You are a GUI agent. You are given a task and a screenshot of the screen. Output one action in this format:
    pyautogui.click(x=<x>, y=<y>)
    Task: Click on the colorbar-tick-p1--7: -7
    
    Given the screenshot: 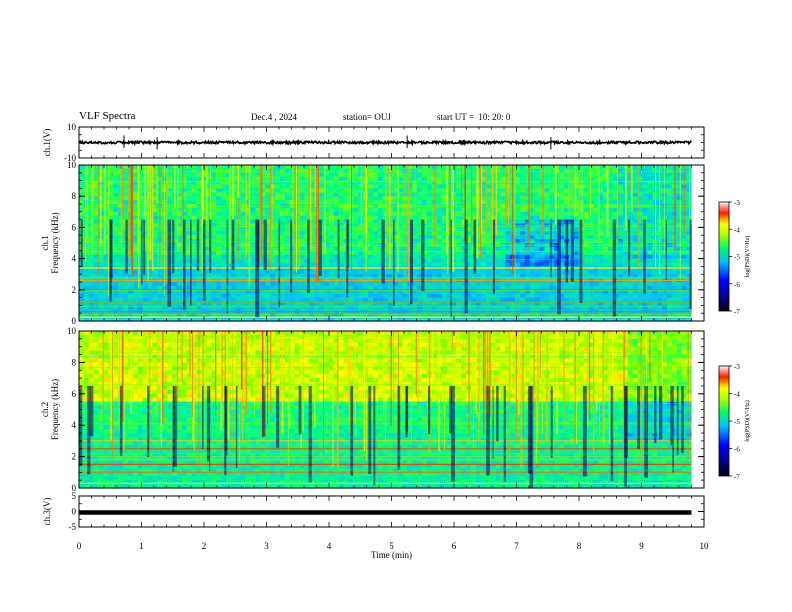 What is the action you would take?
    pyautogui.click(x=737, y=312)
    